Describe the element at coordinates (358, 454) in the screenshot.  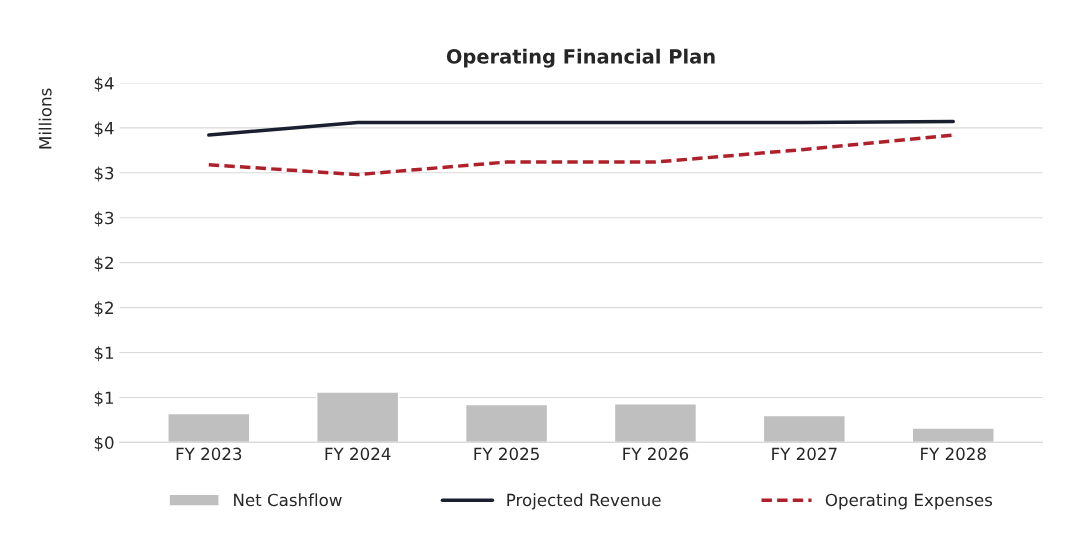
I see `x-tick-label: FY 2024` at that location.